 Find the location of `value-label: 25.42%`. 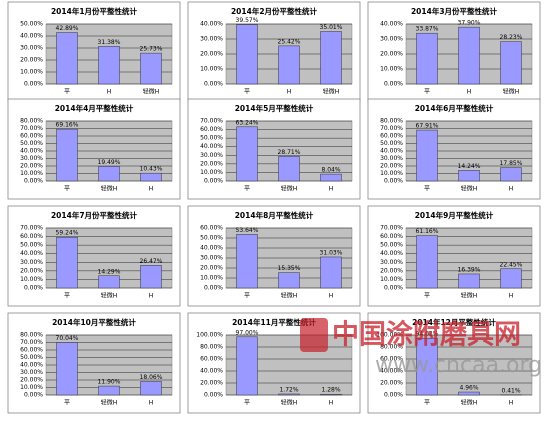

value-label: 25.42% is located at coordinates (289, 41).